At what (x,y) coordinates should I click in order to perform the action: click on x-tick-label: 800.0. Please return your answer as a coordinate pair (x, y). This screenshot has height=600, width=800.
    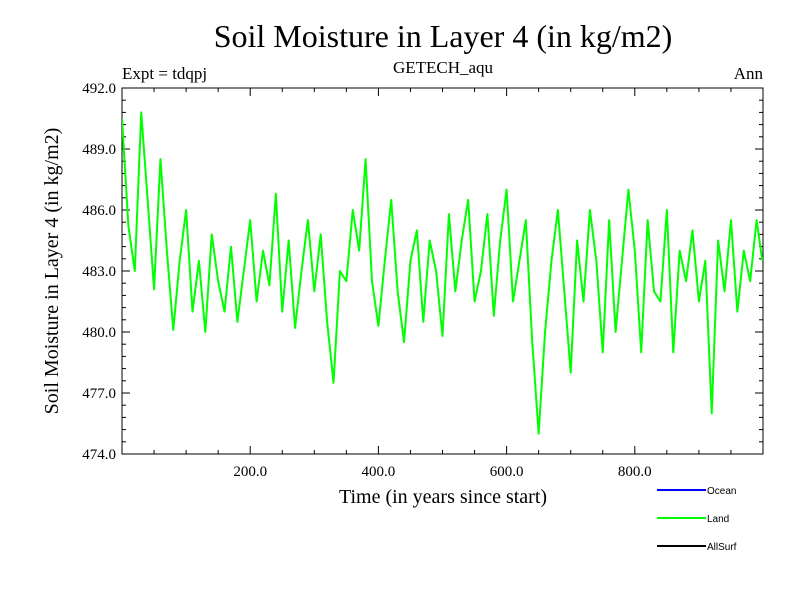
    Looking at the image, I should click on (635, 472).